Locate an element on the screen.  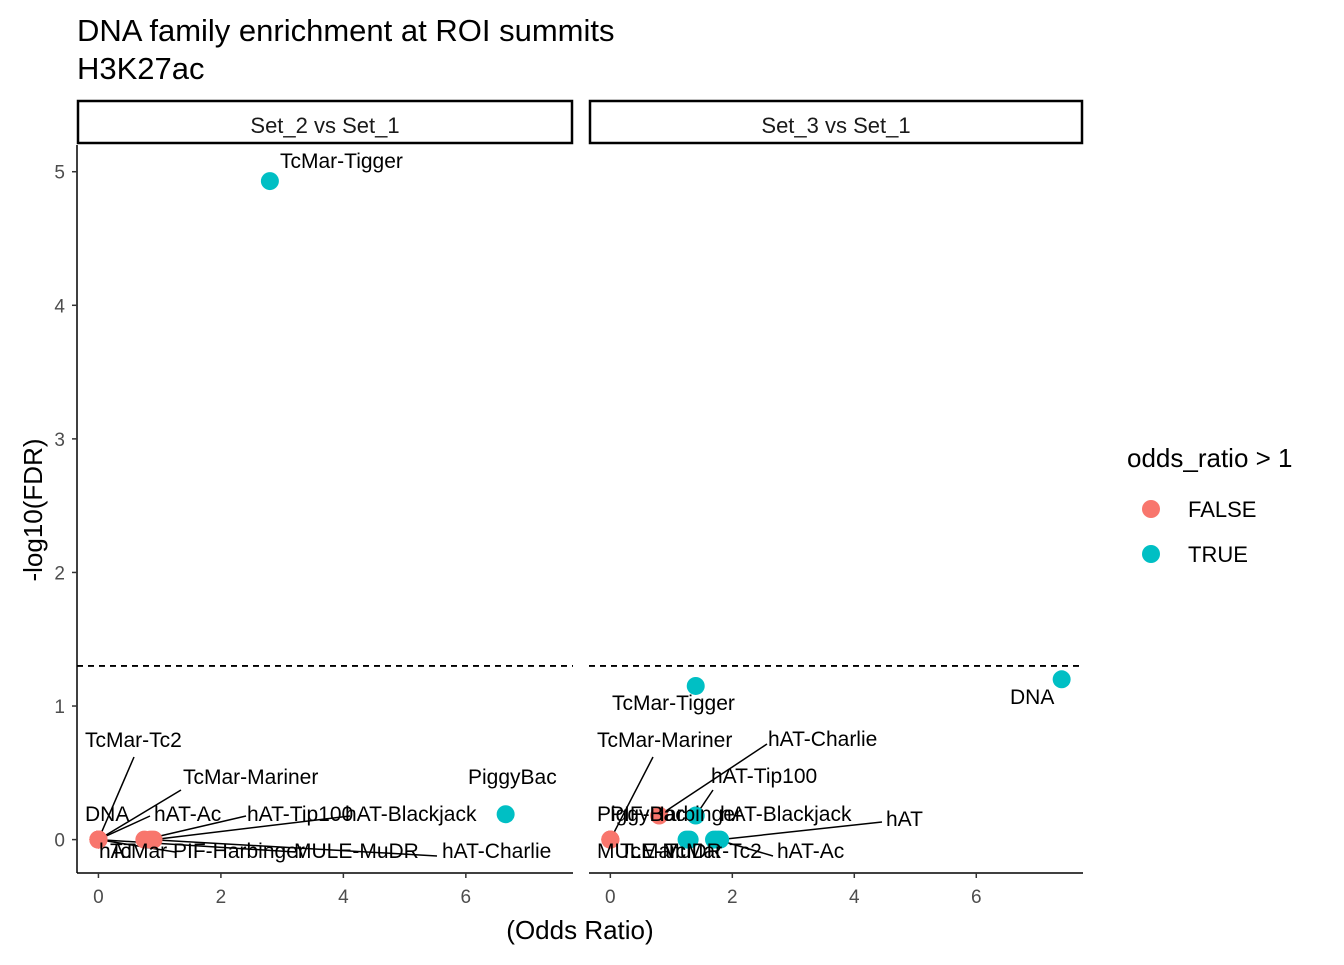
y-tick-label: 2 is located at coordinates (59, 573).